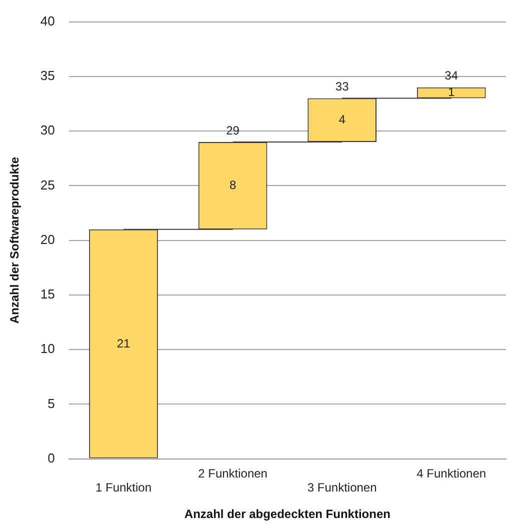 Image resolution: width=516 pixels, height=530 pixels. What do you see at coordinates (47, 294) in the screenshot?
I see `y-tick-label: 15` at bounding box center [47, 294].